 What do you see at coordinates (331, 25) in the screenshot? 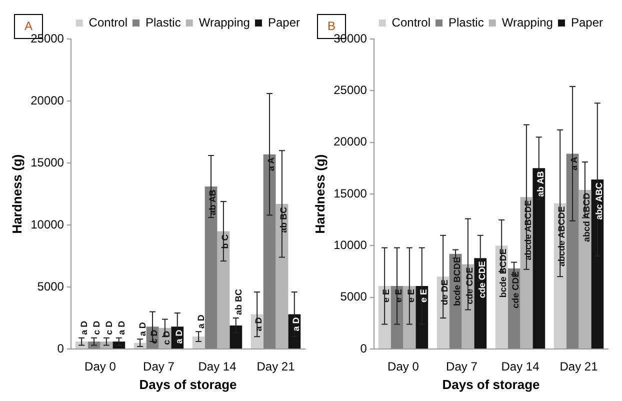
I see `chart-title: B` at bounding box center [331, 25].